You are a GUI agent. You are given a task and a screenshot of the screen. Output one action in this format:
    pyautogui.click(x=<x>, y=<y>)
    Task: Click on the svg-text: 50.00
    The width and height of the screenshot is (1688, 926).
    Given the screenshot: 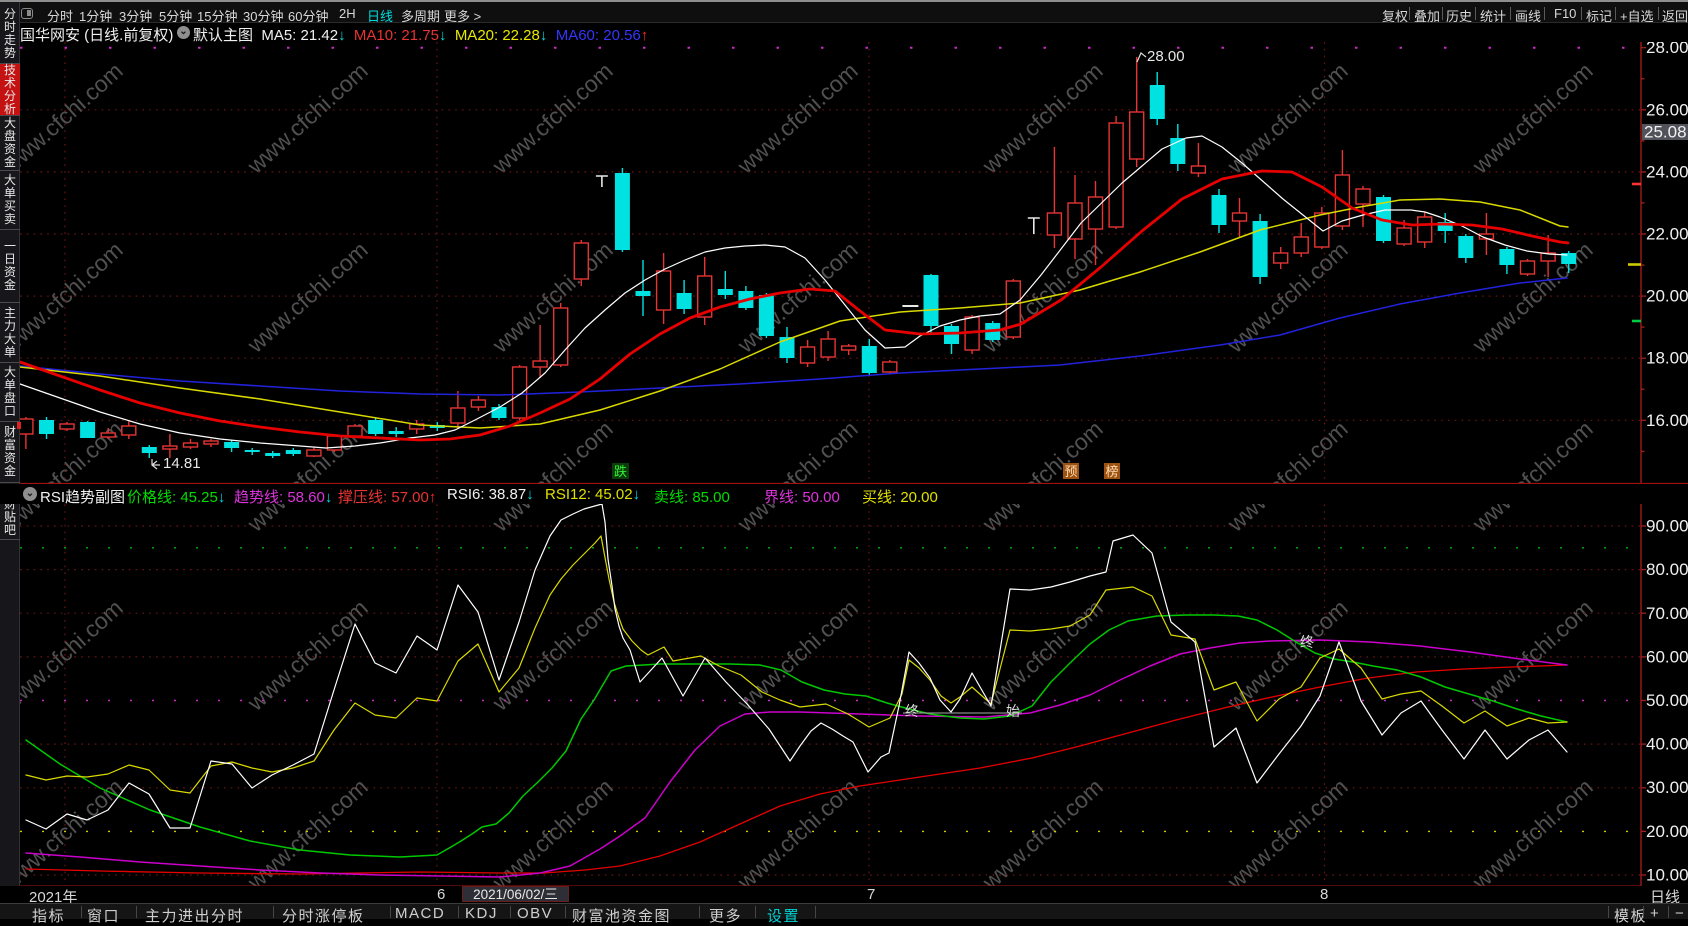 What is the action you would take?
    pyautogui.click(x=1667, y=700)
    